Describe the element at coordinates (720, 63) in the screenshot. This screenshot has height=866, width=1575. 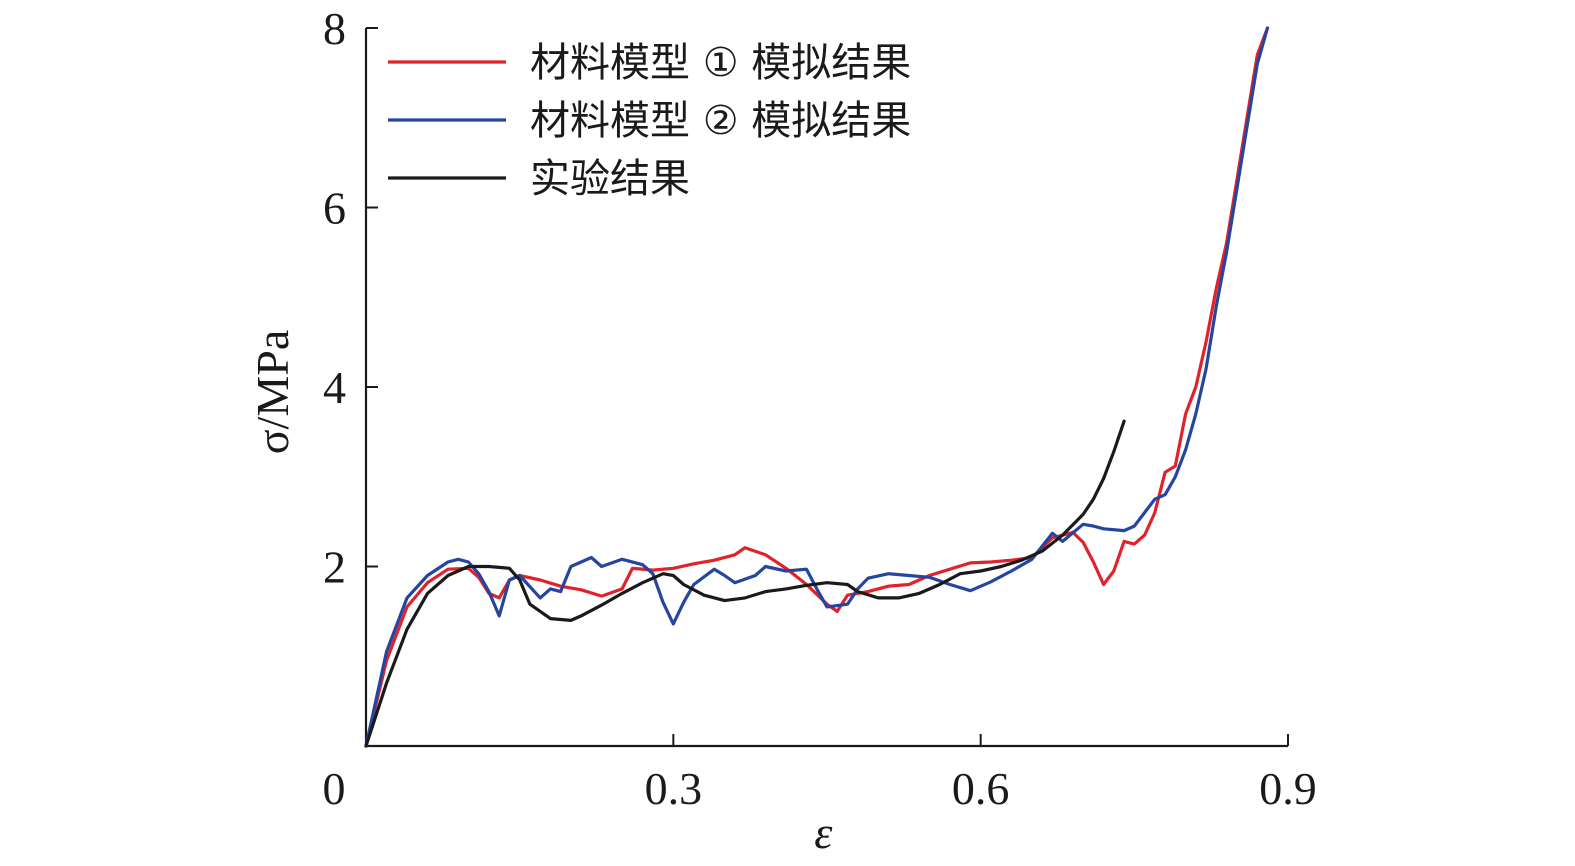
I see `legend-label-1: 材料模型 ① 模拟结果` at that location.